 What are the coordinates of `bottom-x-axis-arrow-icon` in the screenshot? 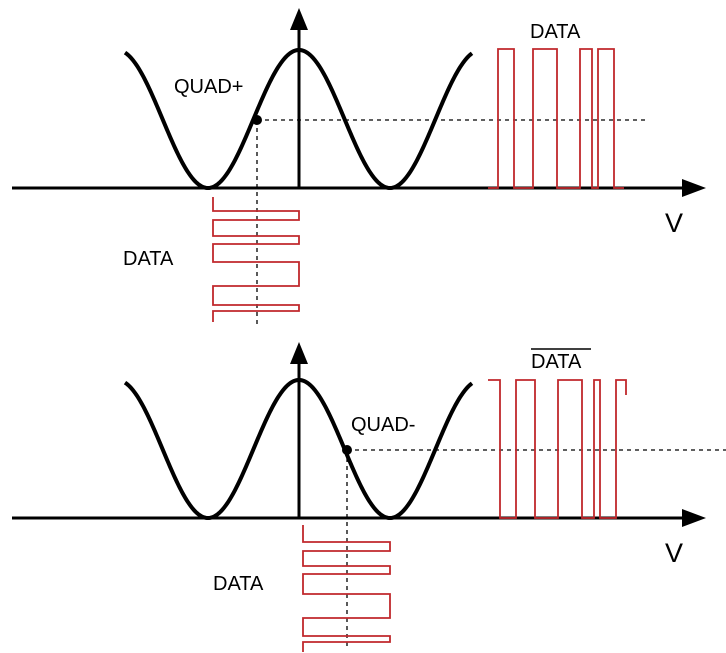 It's located at (694, 518).